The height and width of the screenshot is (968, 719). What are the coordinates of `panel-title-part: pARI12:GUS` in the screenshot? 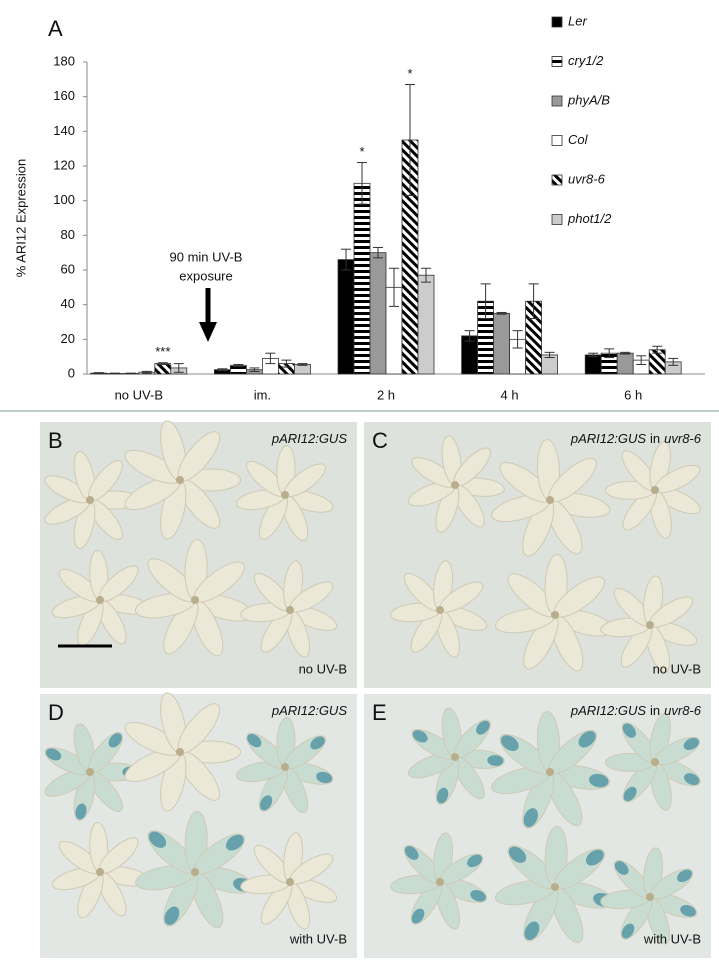 It's located at (309, 710).